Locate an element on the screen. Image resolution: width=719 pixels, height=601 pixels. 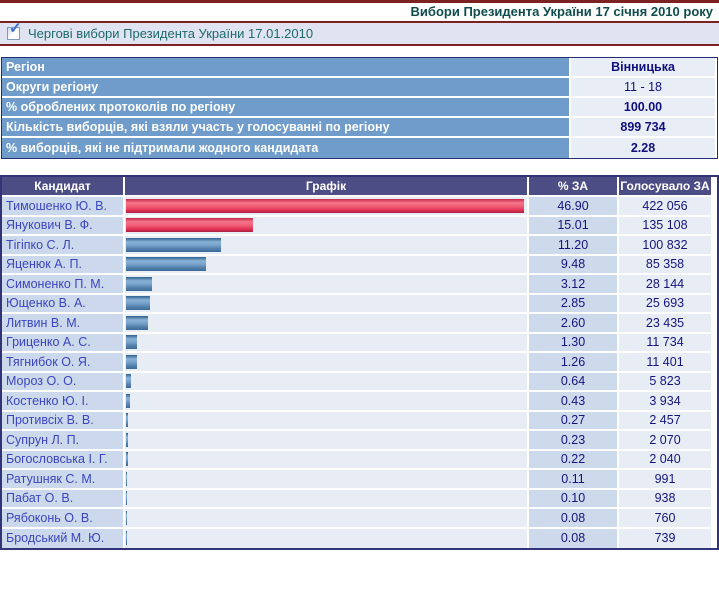
candidate-percent-cell: 1.30 is located at coordinates (574, 342).